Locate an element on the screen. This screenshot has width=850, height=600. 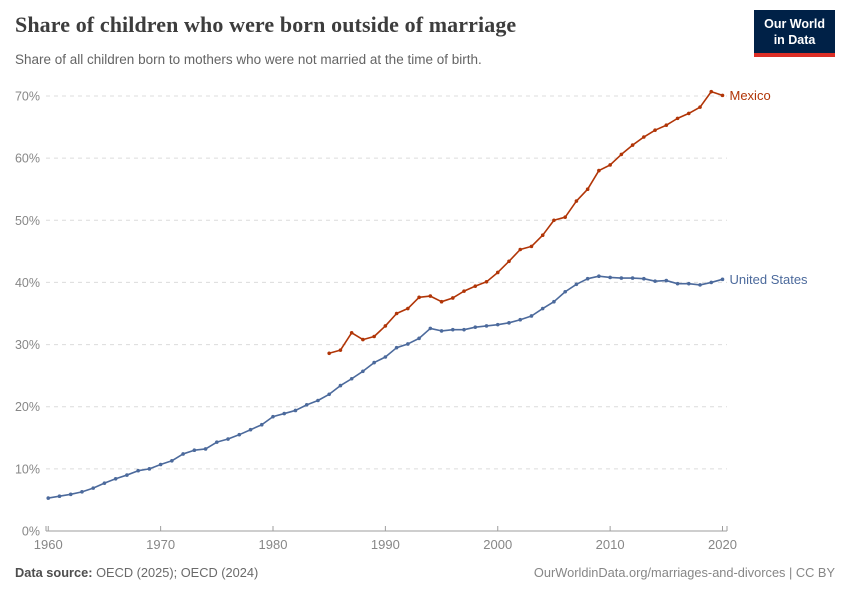
data-source-label: Data source: is located at coordinates (54, 572).